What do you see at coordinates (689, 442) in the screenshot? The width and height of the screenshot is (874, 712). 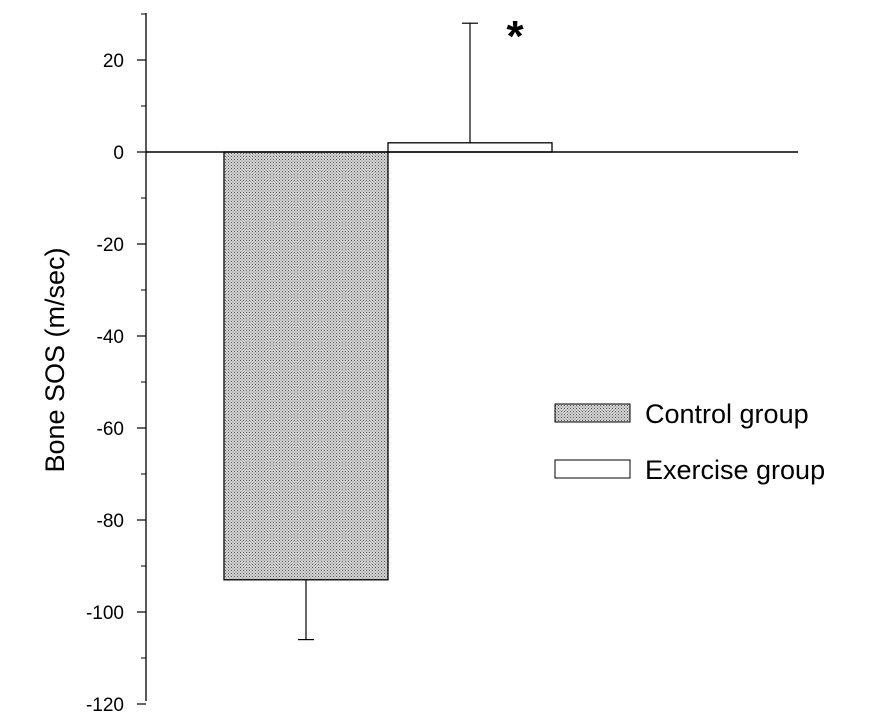 I see `legend: Control group Exercise group` at bounding box center [689, 442].